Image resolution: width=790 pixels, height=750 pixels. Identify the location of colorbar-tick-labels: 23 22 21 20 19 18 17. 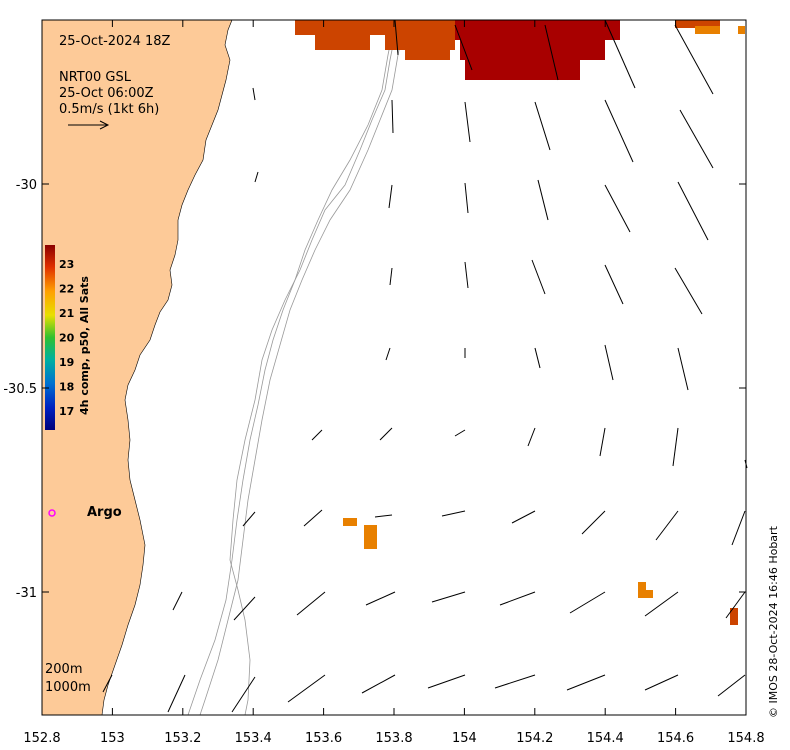
(67, 338).